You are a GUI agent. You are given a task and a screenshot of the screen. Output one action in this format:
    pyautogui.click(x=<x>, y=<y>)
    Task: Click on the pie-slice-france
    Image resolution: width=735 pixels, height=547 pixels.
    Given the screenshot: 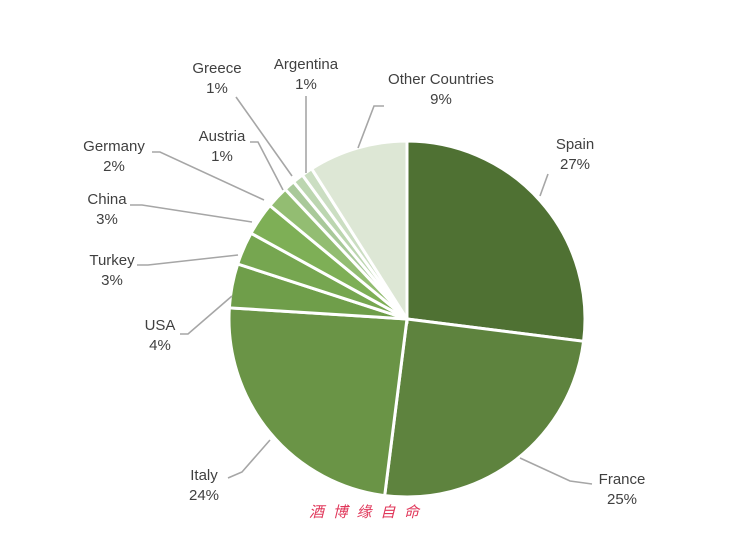 What is the action you would take?
    pyautogui.click(x=484, y=408)
    